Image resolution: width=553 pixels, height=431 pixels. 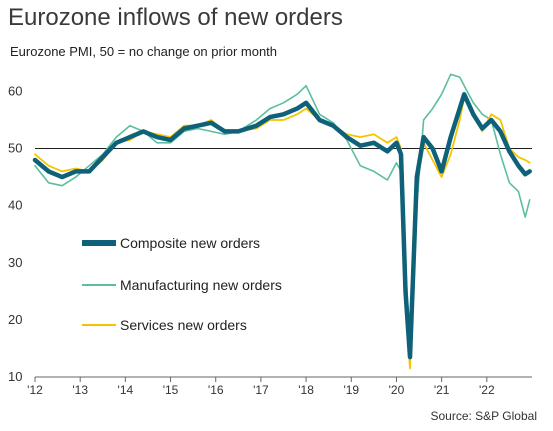 I want to click on y-axis: 10 20 30 40 50 60, so click(x=15, y=233).